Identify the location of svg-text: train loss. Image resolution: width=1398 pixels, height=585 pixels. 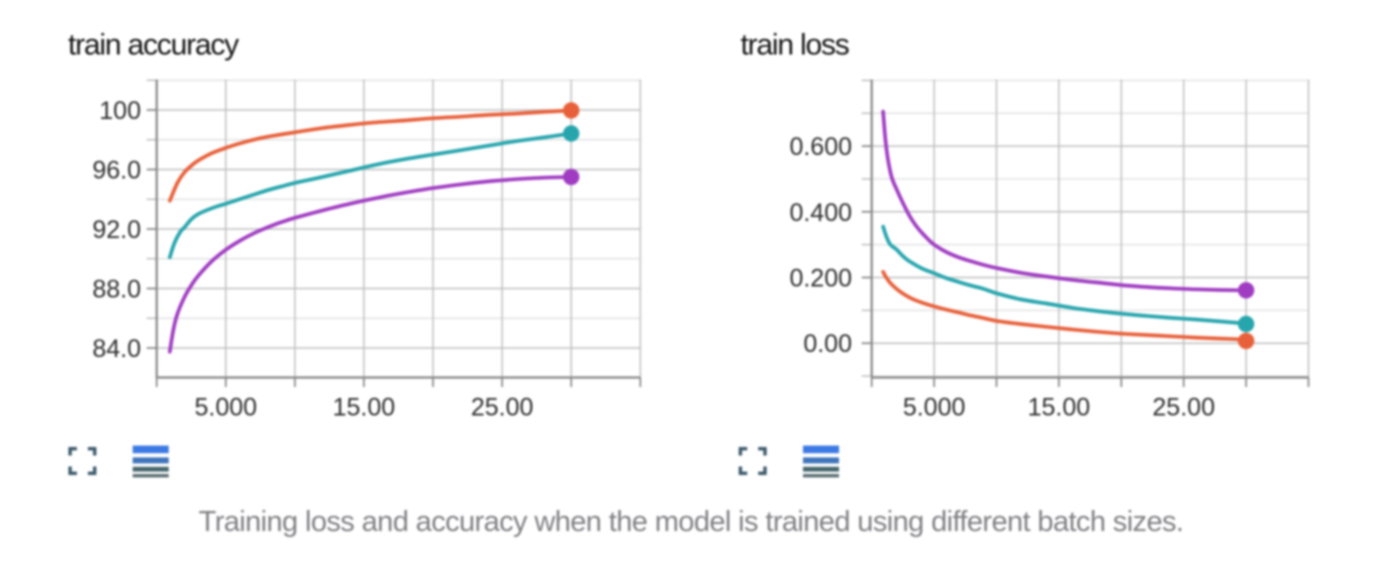
(795, 45).